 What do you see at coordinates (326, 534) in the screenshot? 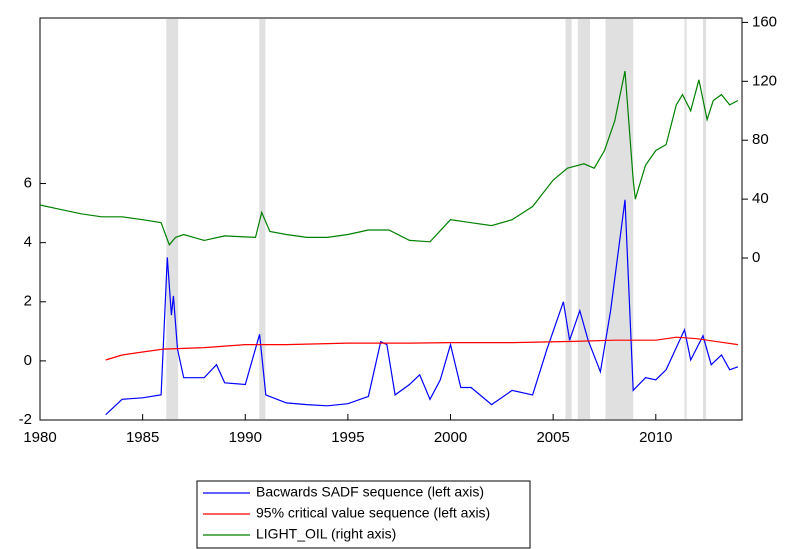
I see `legend-label: LIGHT_OIL (right axis)` at bounding box center [326, 534].